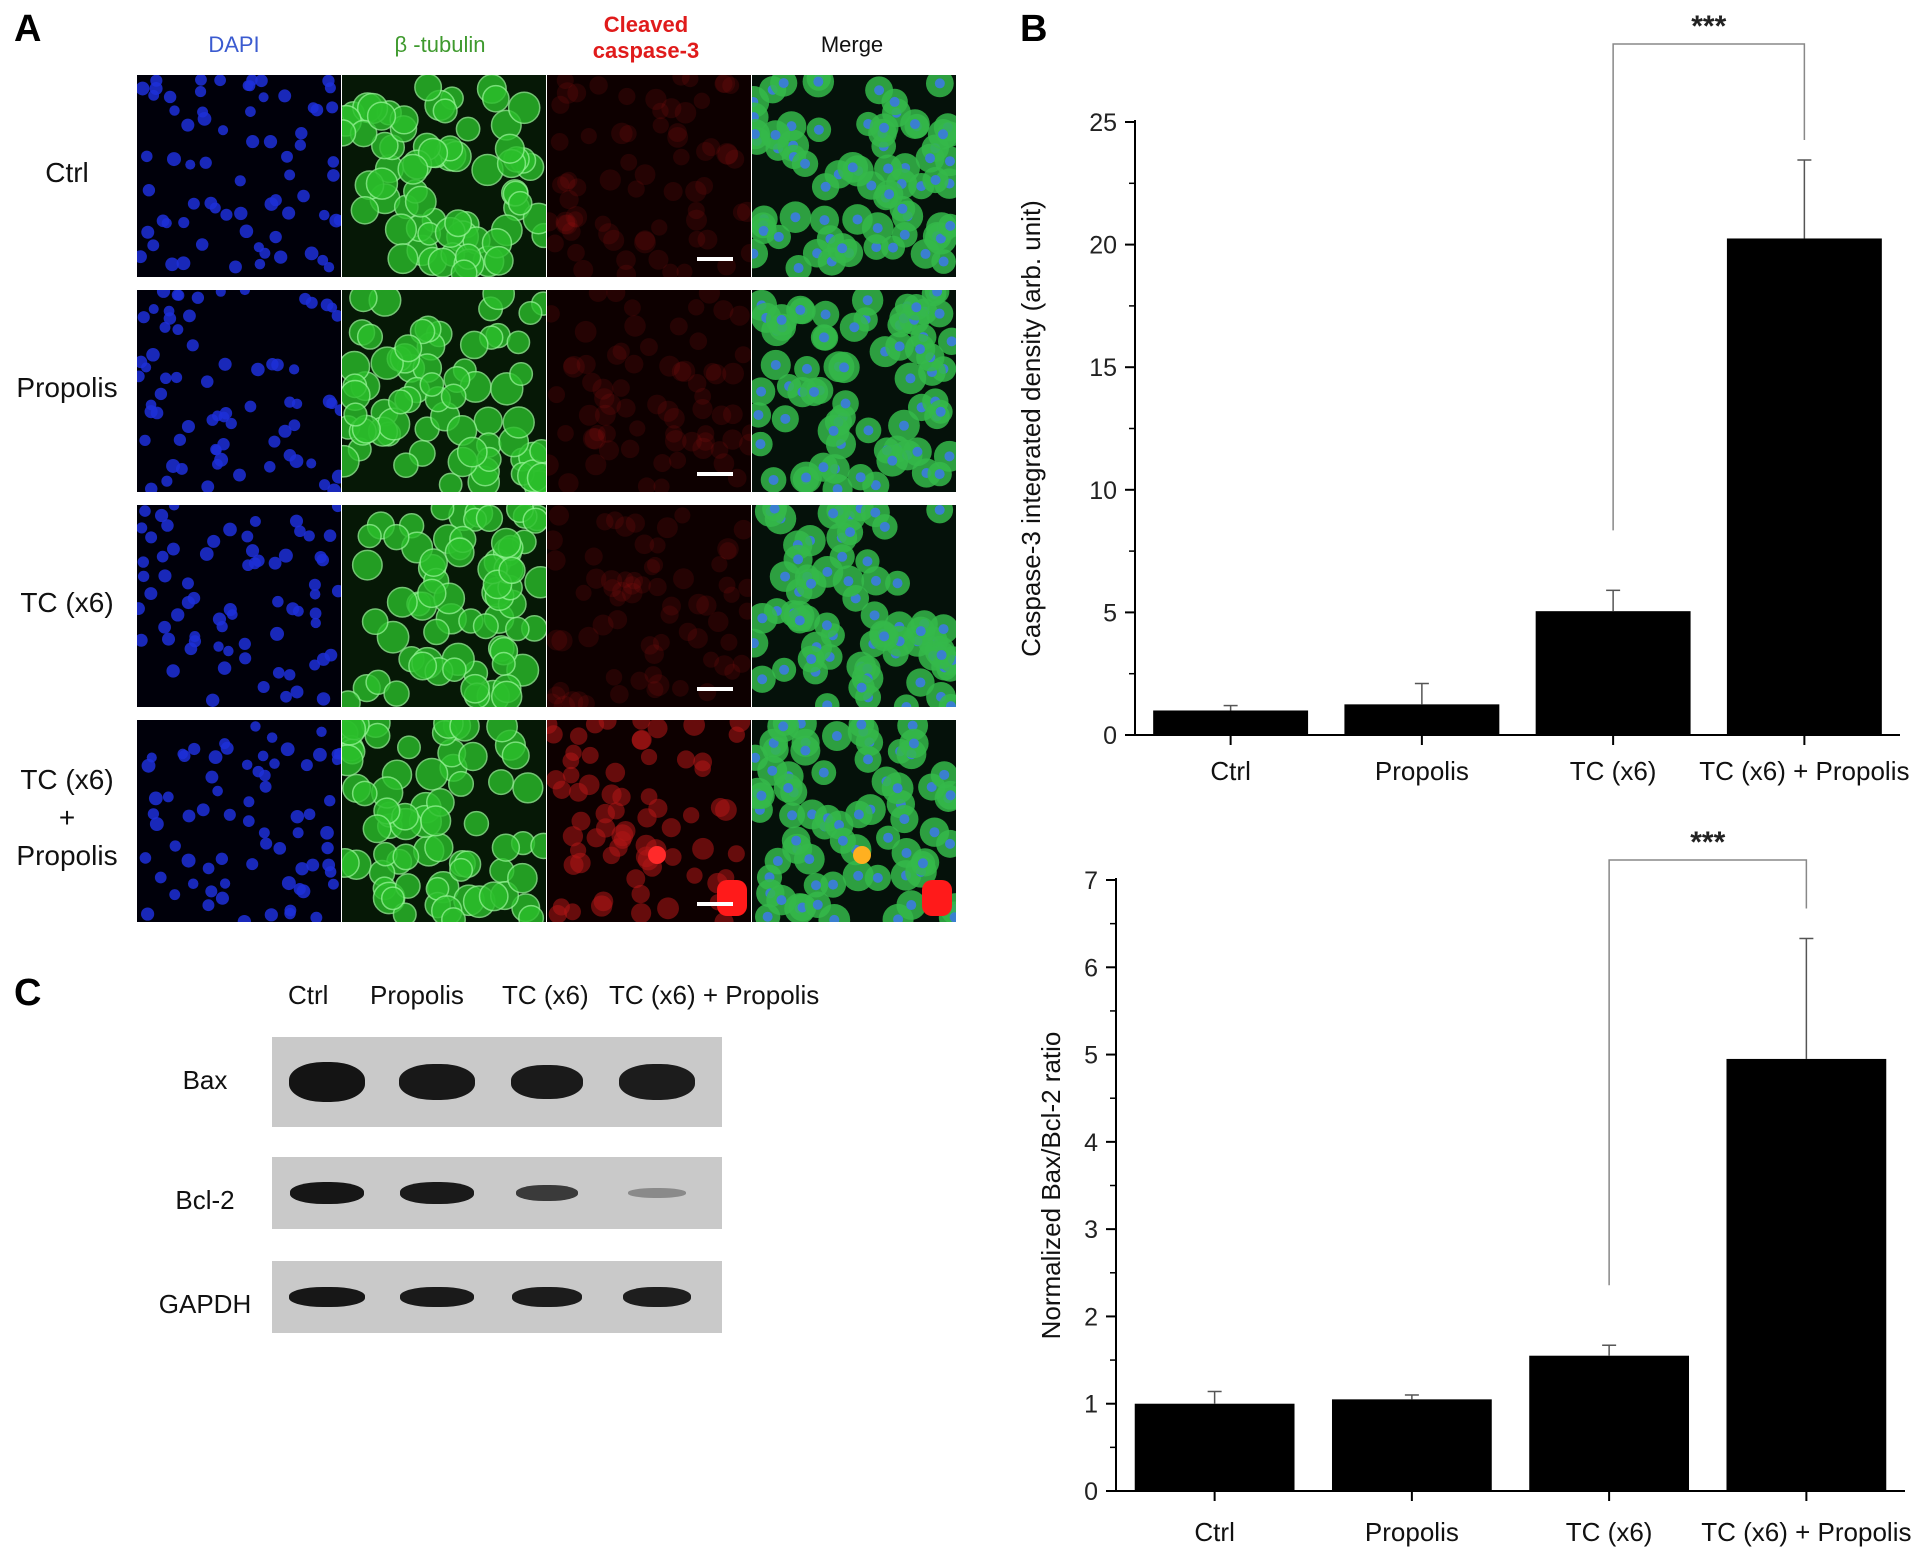  What do you see at coordinates (67, 387) in the screenshot?
I see `panel-a-row-label: Propolis` at bounding box center [67, 387].